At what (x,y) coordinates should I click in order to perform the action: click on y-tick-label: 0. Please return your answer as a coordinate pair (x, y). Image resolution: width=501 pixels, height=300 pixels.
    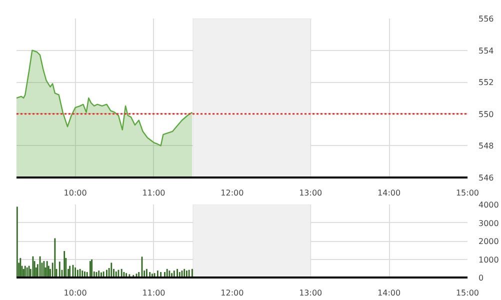
    Looking at the image, I should click on (481, 278).